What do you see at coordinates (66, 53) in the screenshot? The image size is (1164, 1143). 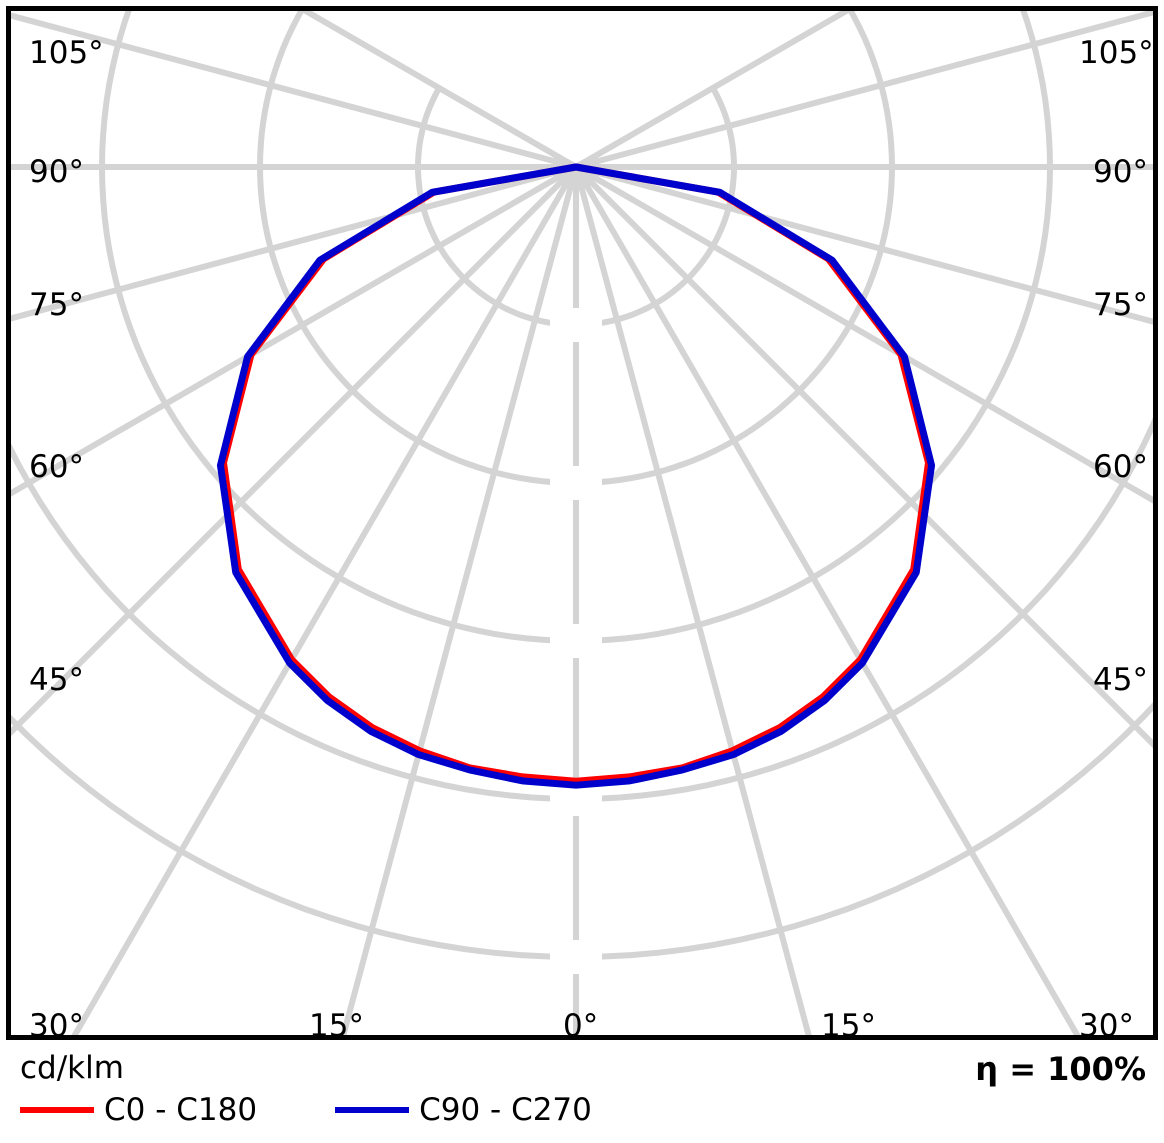 I see `axis-tick-label-left-0: 105°` at bounding box center [66, 53].